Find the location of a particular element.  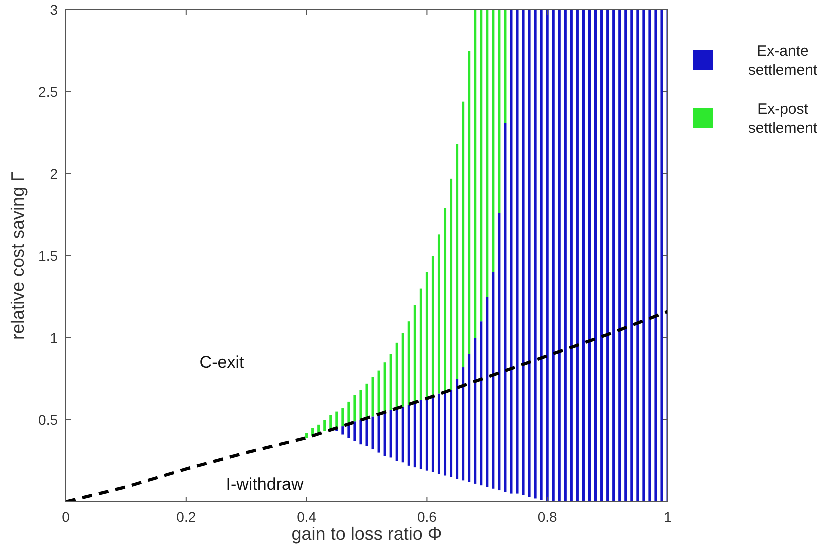

y-tick-label: 1.5 is located at coordinates (48, 256).